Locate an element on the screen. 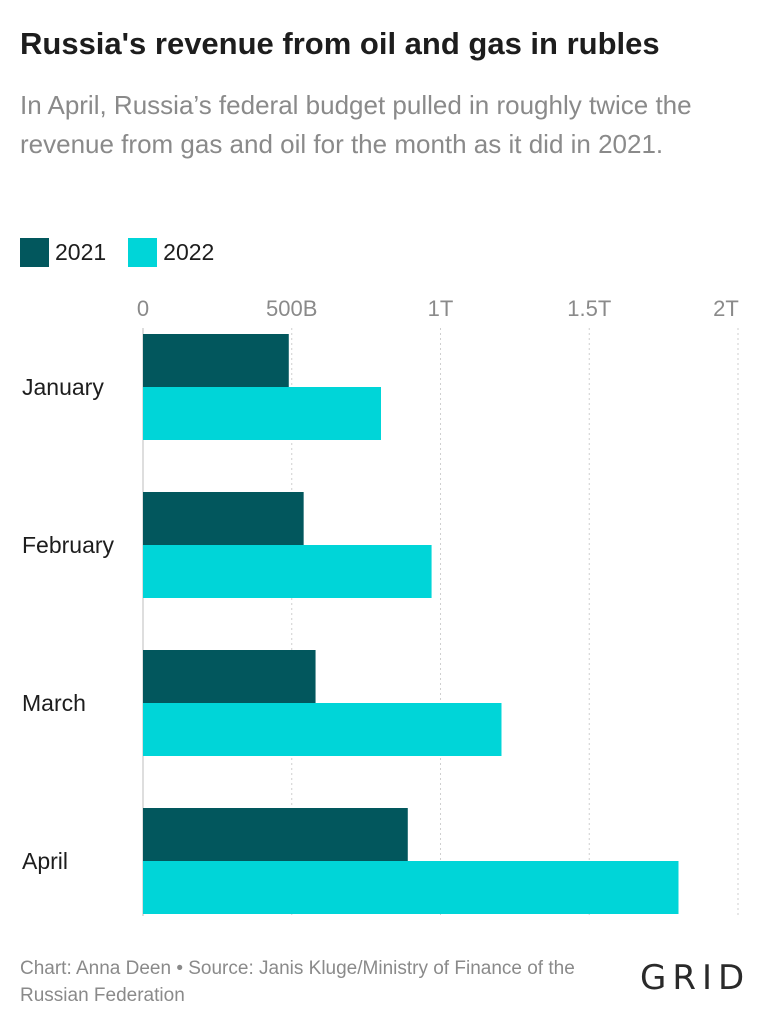 This screenshot has height=1026, width=760. bar-2021-april is located at coordinates (275, 834).